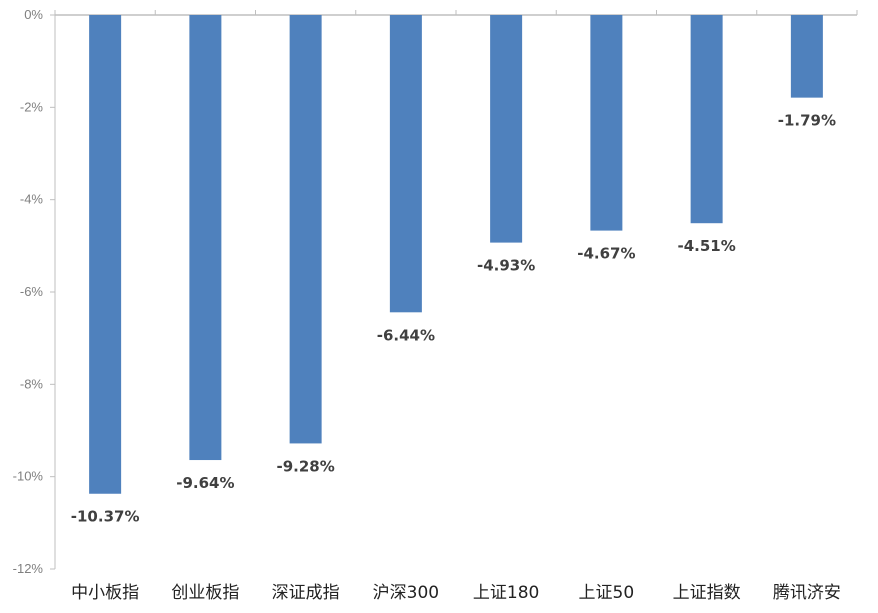 The height and width of the screenshot is (613, 878). I want to click on category-labels-group: 中小板指 创业板指 深证成指 沪深300 上证180 上证50 上证指数 腾讯济安, so click(456, 593).